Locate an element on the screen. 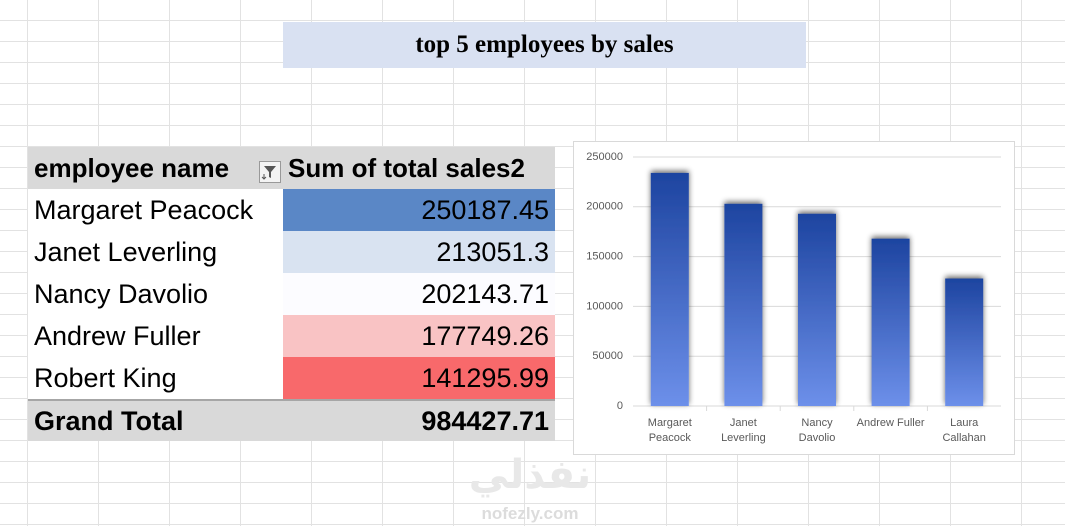 The image size is (1065, 526). x-tick-label: Margaret Peacock is located at coordinates (669, 430).